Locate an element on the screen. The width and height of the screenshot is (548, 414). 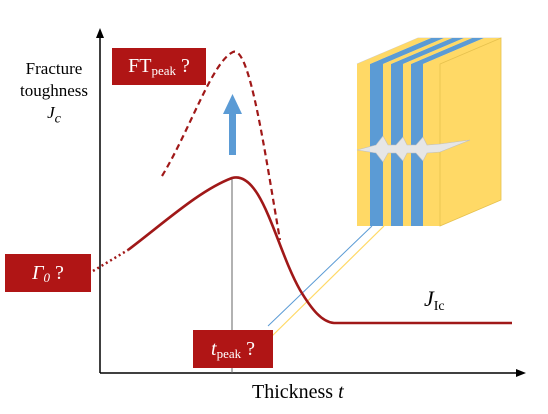
j-ic-main: J is located at coordinates (429, 298).